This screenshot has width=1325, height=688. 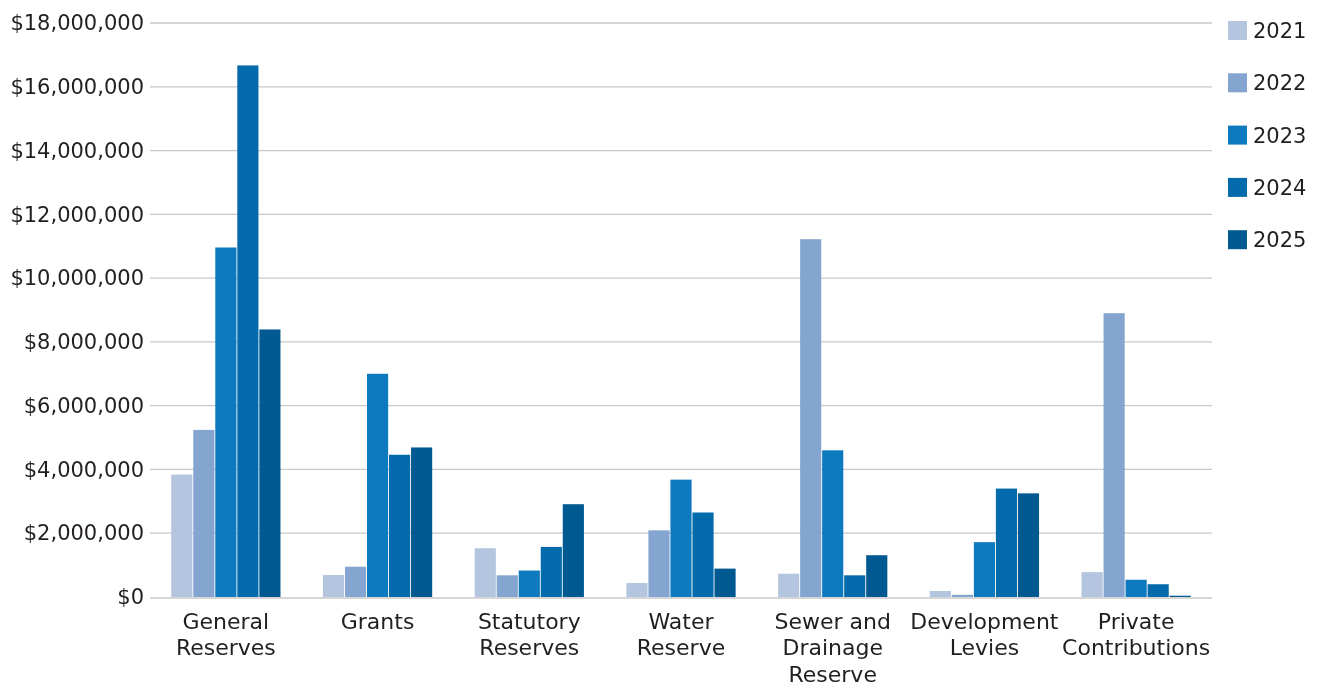 I want to click on y-tick-label: $0, so click(x=130, y=597).